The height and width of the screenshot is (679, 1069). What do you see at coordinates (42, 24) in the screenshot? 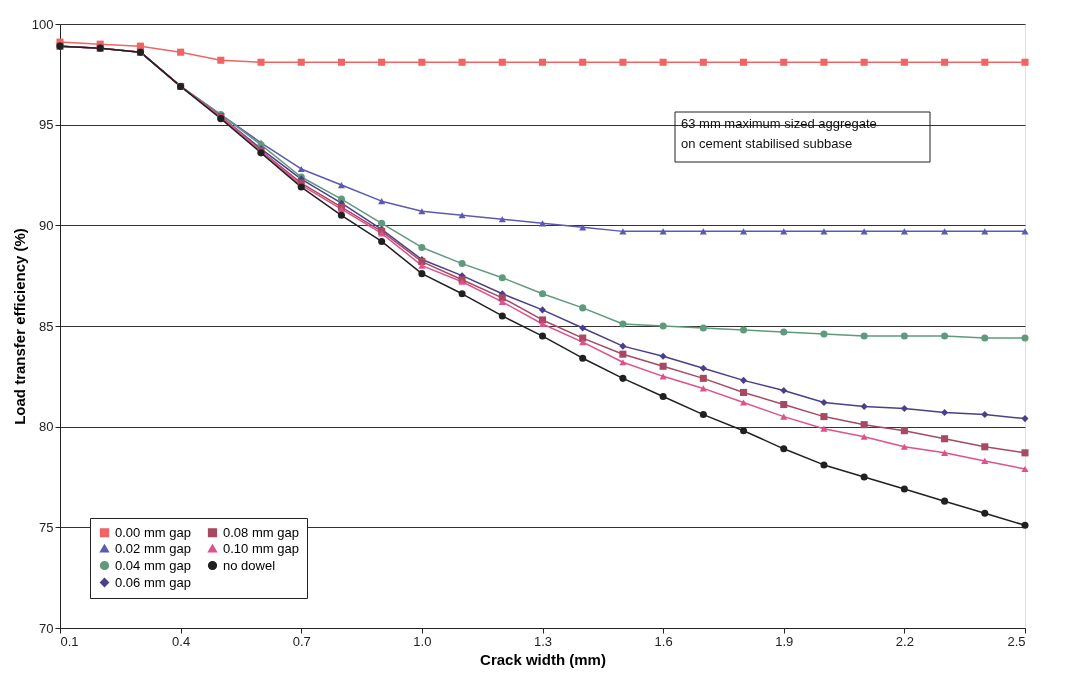
I see `y-tick-label: 100` at bounding box center [42, 24].